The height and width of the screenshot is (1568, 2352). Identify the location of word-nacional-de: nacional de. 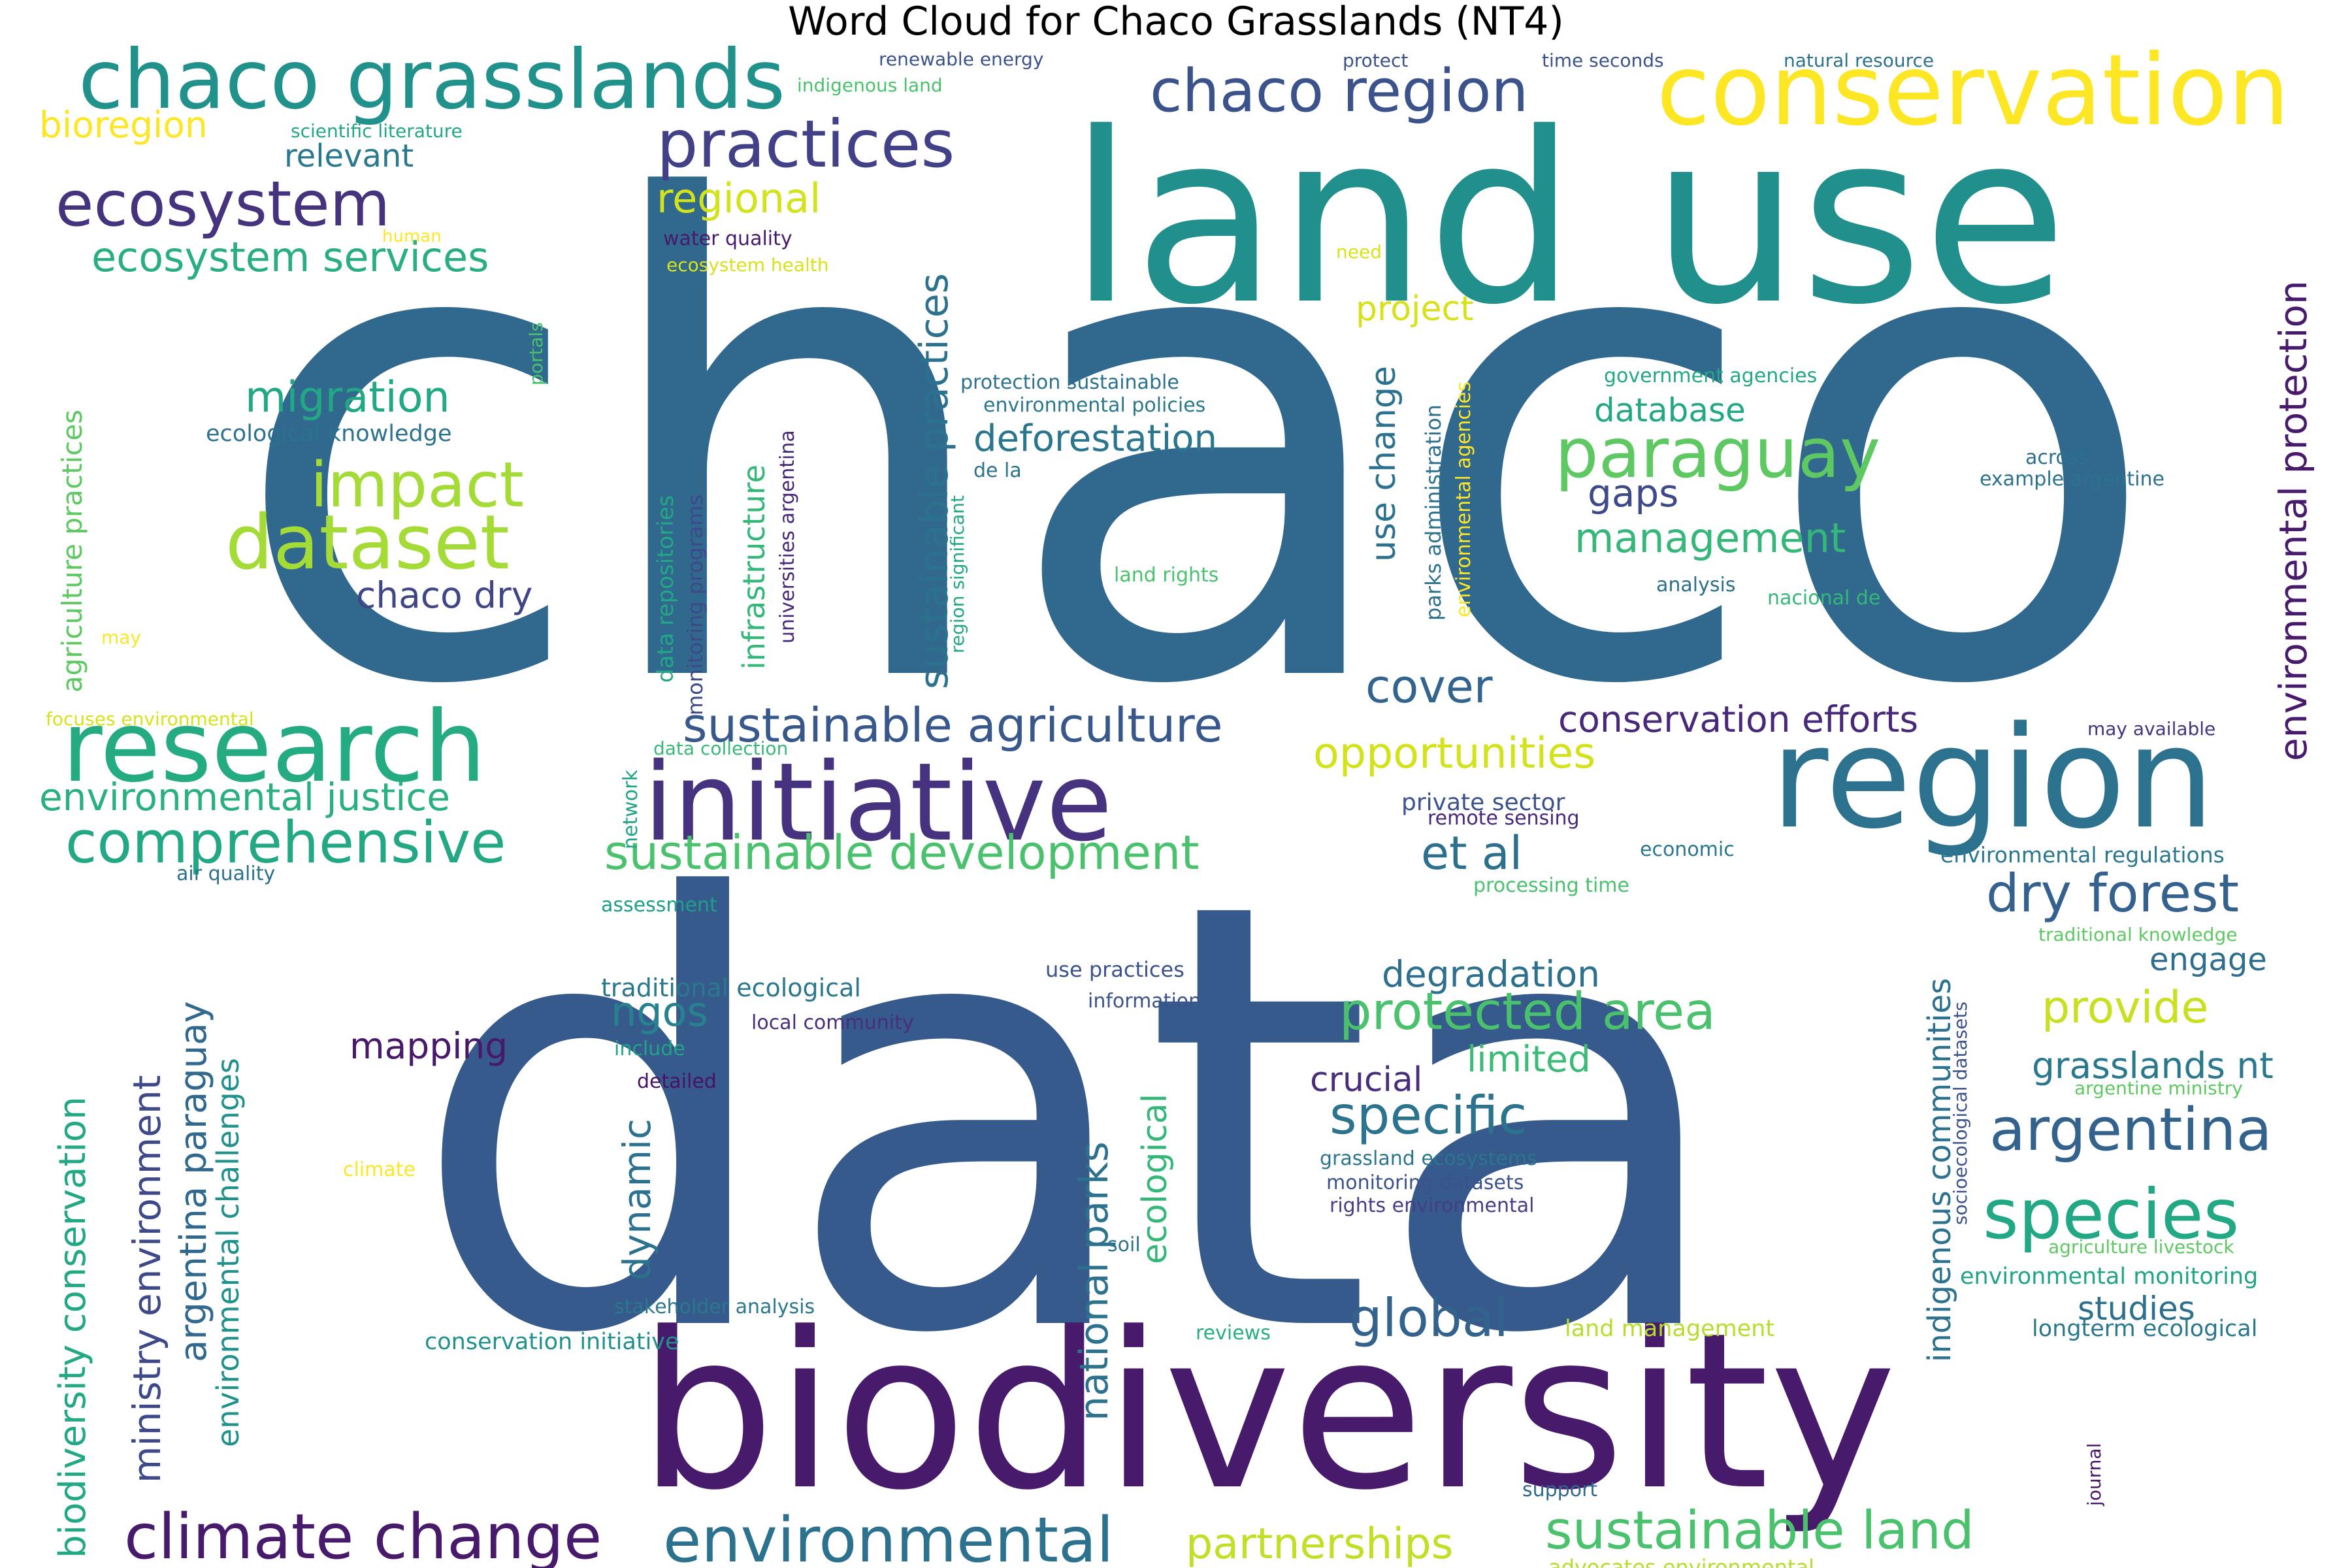
(1823, 598).